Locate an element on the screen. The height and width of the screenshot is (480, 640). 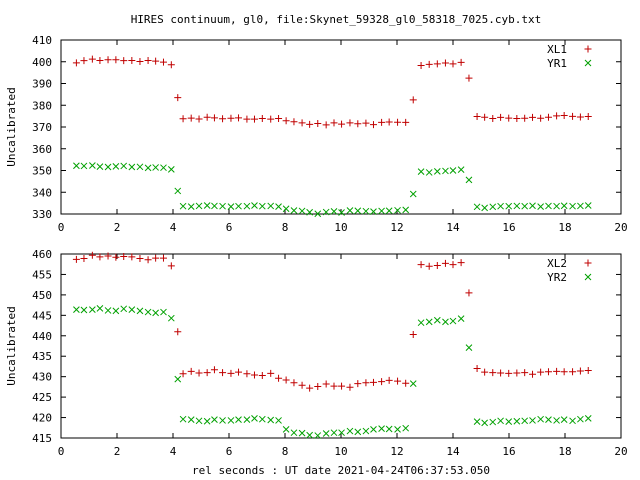
y-tick-label: 450 is located at coordinates (42, 295).